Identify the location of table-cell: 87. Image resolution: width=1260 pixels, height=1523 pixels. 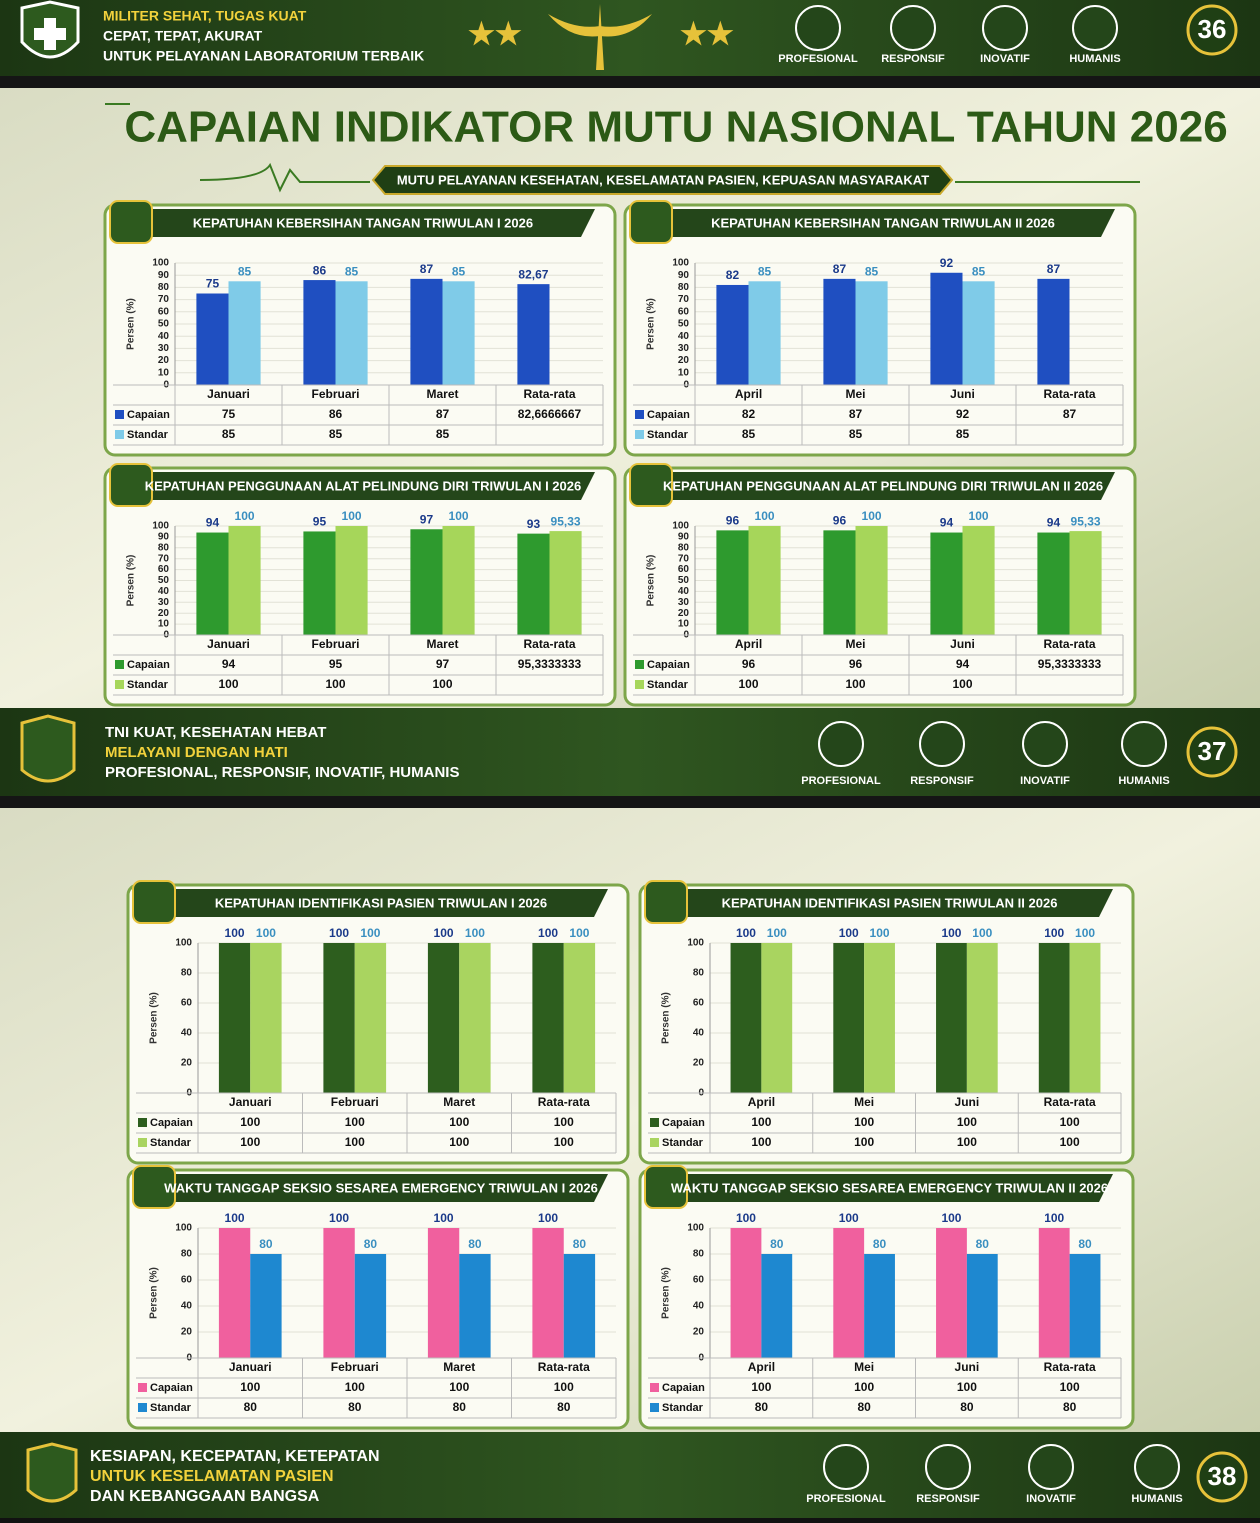
(856, 414).